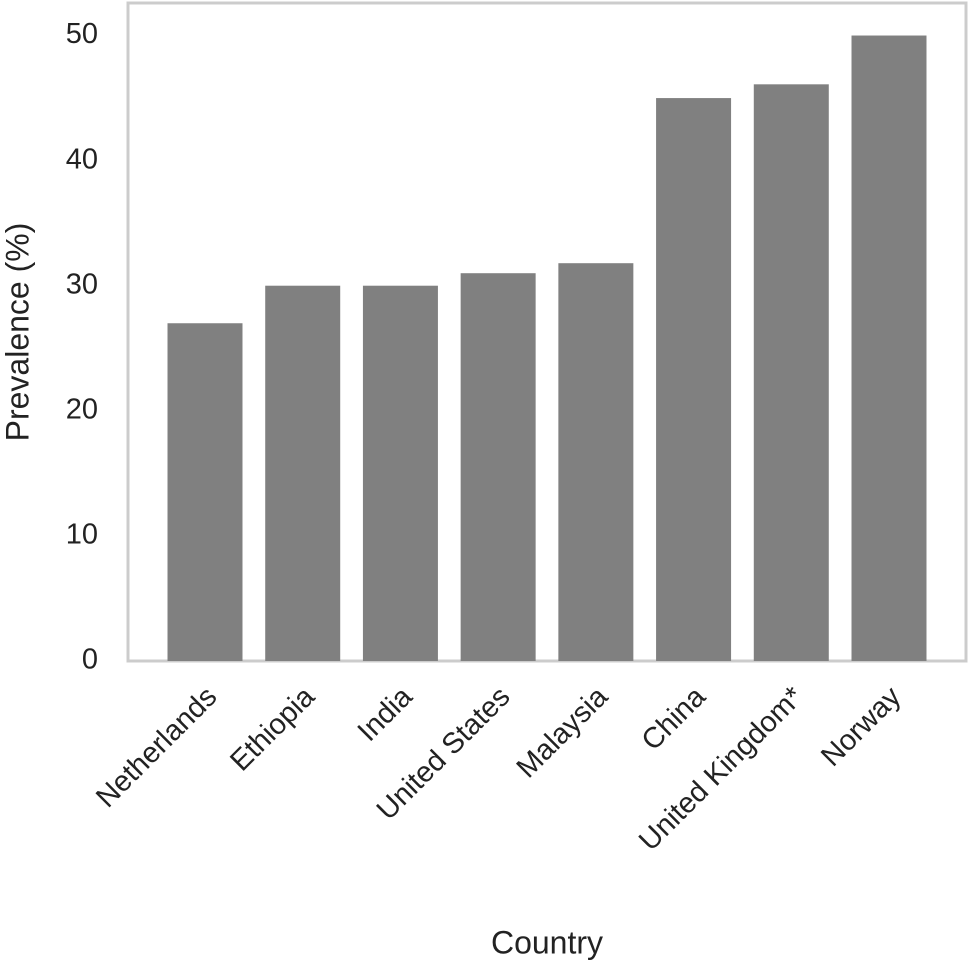 This screenshot has height=968, width=970. Describe the element at coordinates (82, 409) in the screenshot. I see `y-tick-label: 20` at that location.